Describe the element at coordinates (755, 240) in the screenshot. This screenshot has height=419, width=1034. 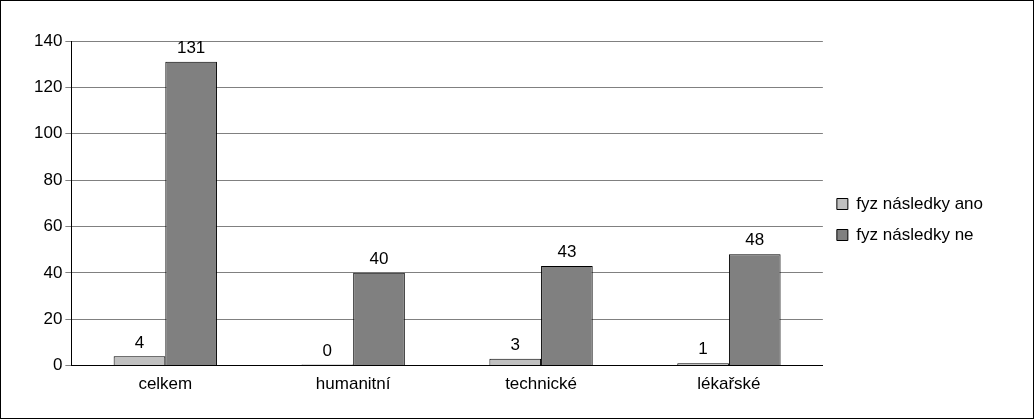
I see `data-label: 48` at that location.